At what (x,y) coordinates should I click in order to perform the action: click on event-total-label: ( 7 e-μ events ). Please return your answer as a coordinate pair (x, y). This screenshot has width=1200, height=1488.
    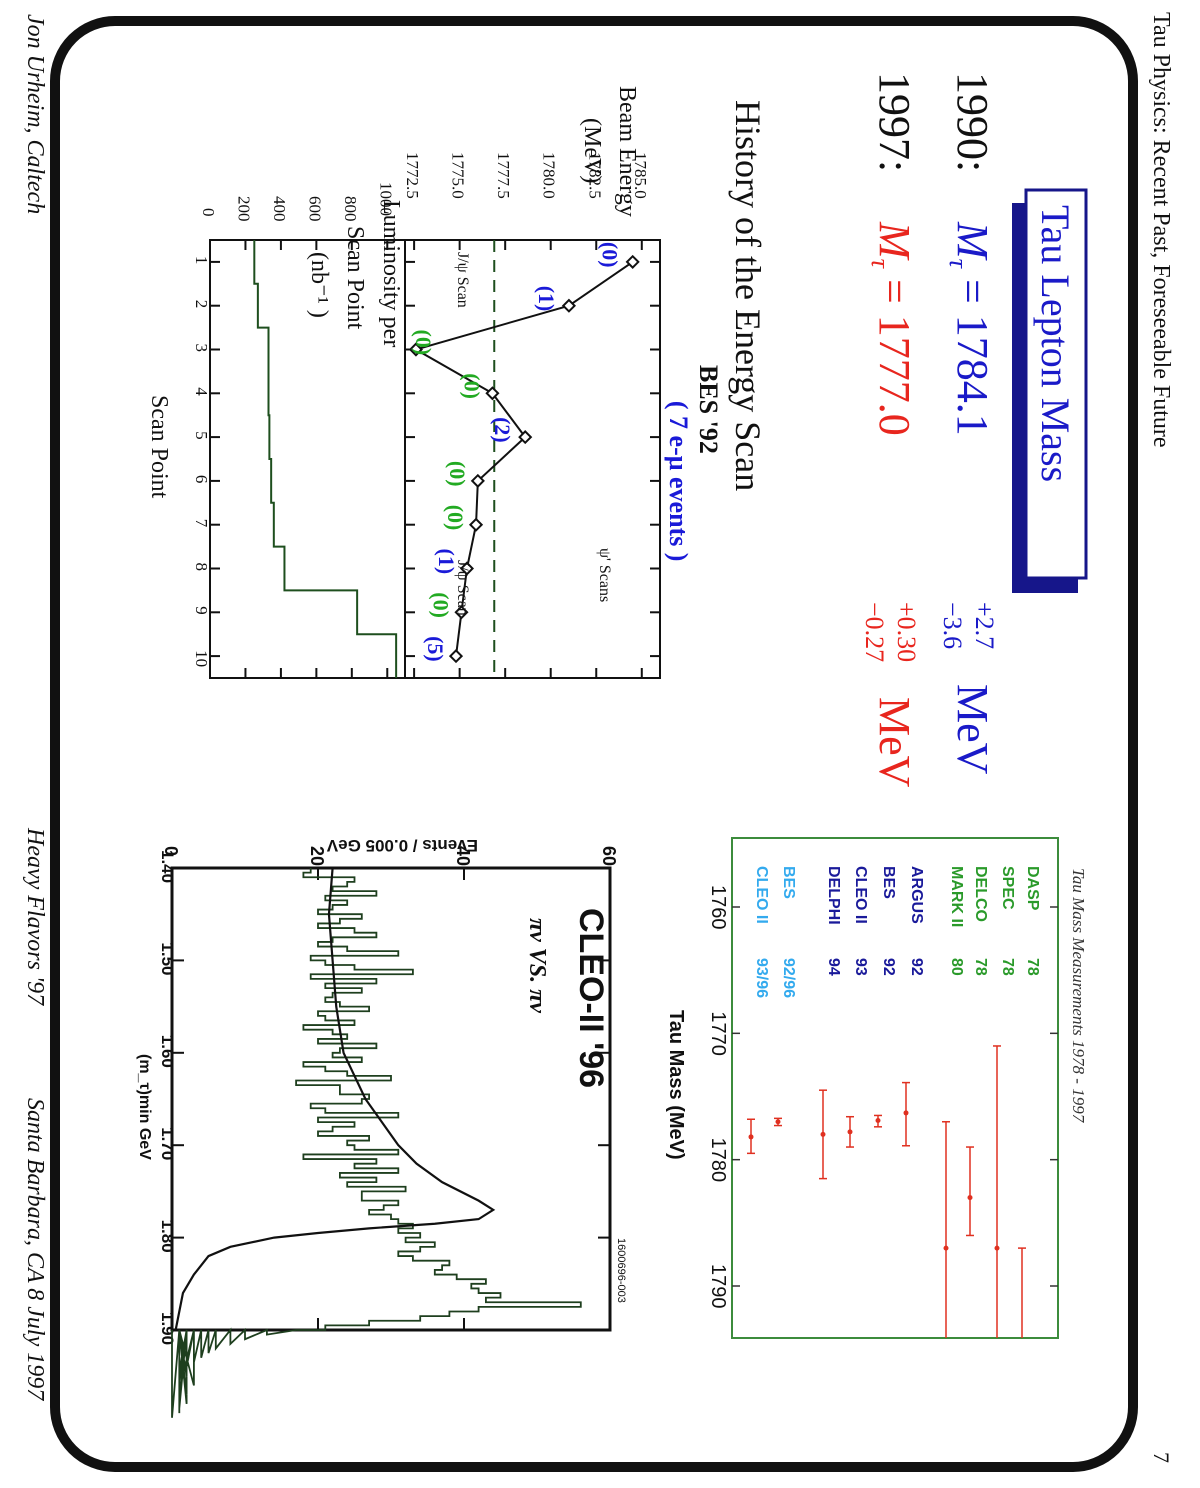
    Looking at the image, I should click on (678, 481).